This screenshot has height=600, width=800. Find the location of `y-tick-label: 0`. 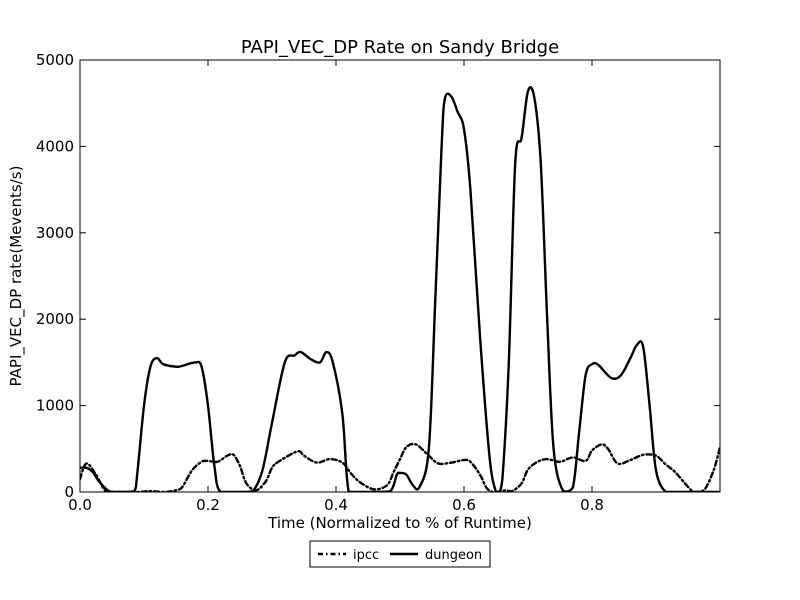

y-tick-label: 0 is located at coordinates (69, 492).